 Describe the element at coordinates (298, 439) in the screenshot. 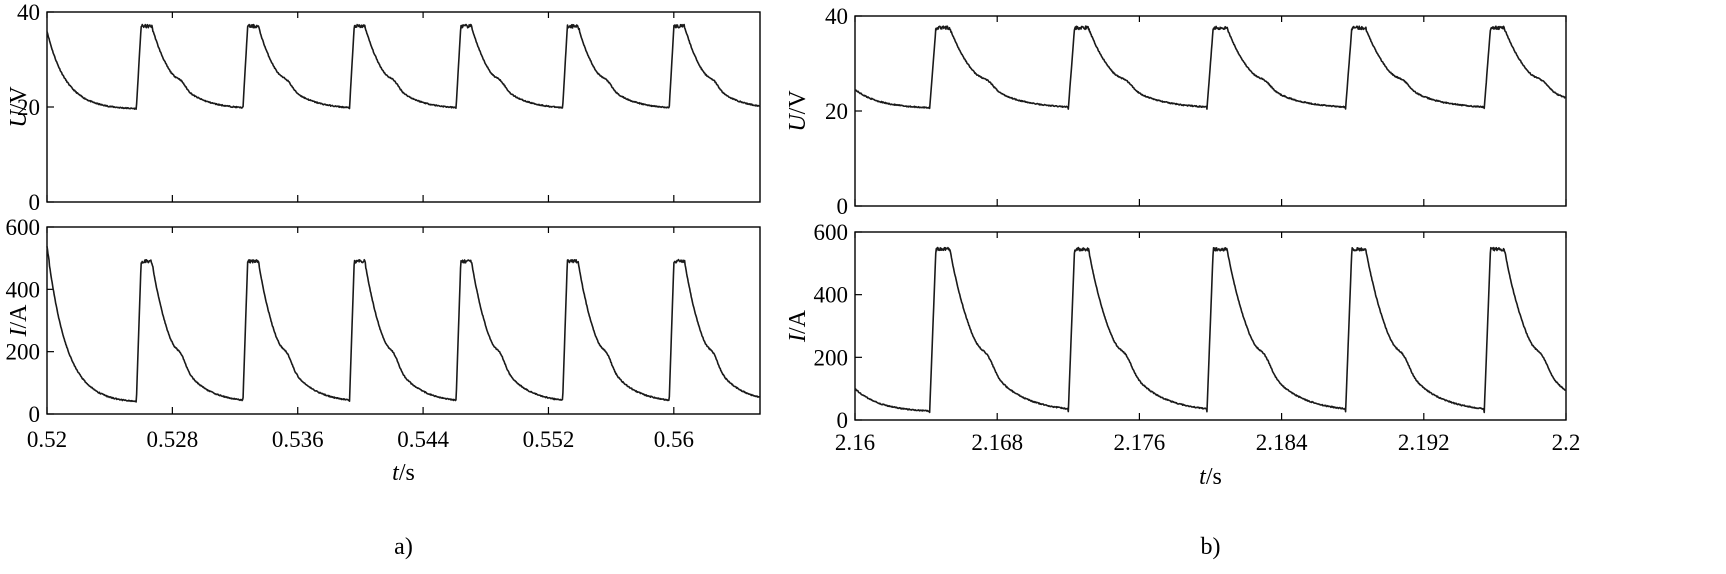

I see `x-tick-label: 0.536` at that location.